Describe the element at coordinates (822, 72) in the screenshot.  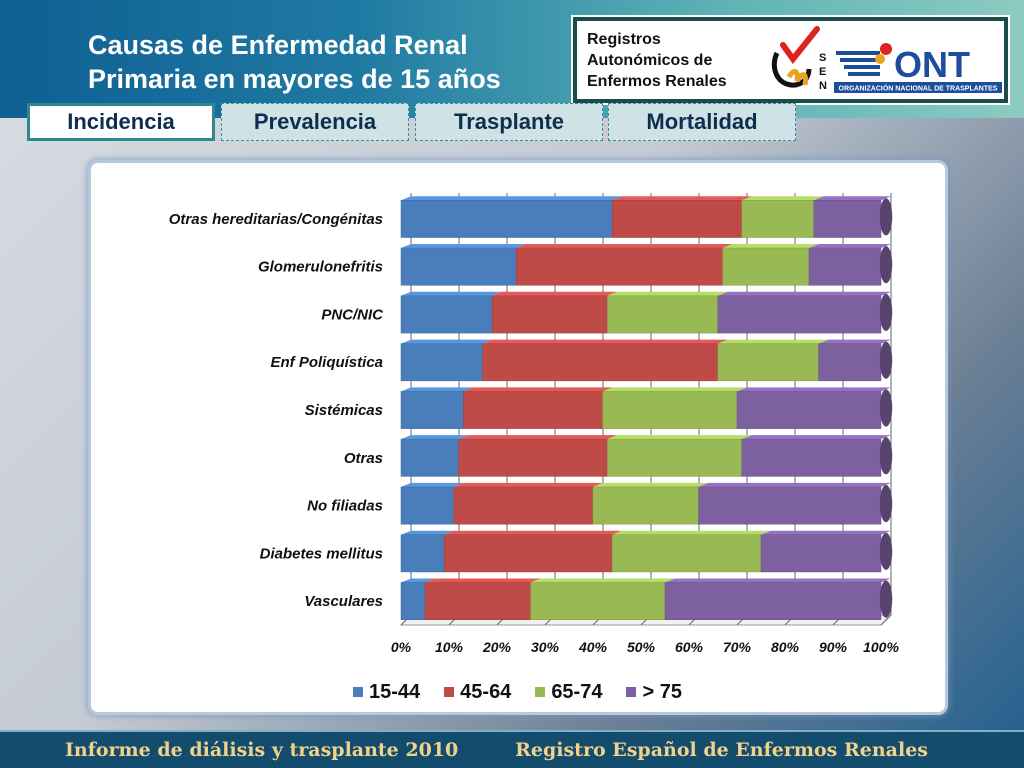
I see `svg-text: E` at that location.